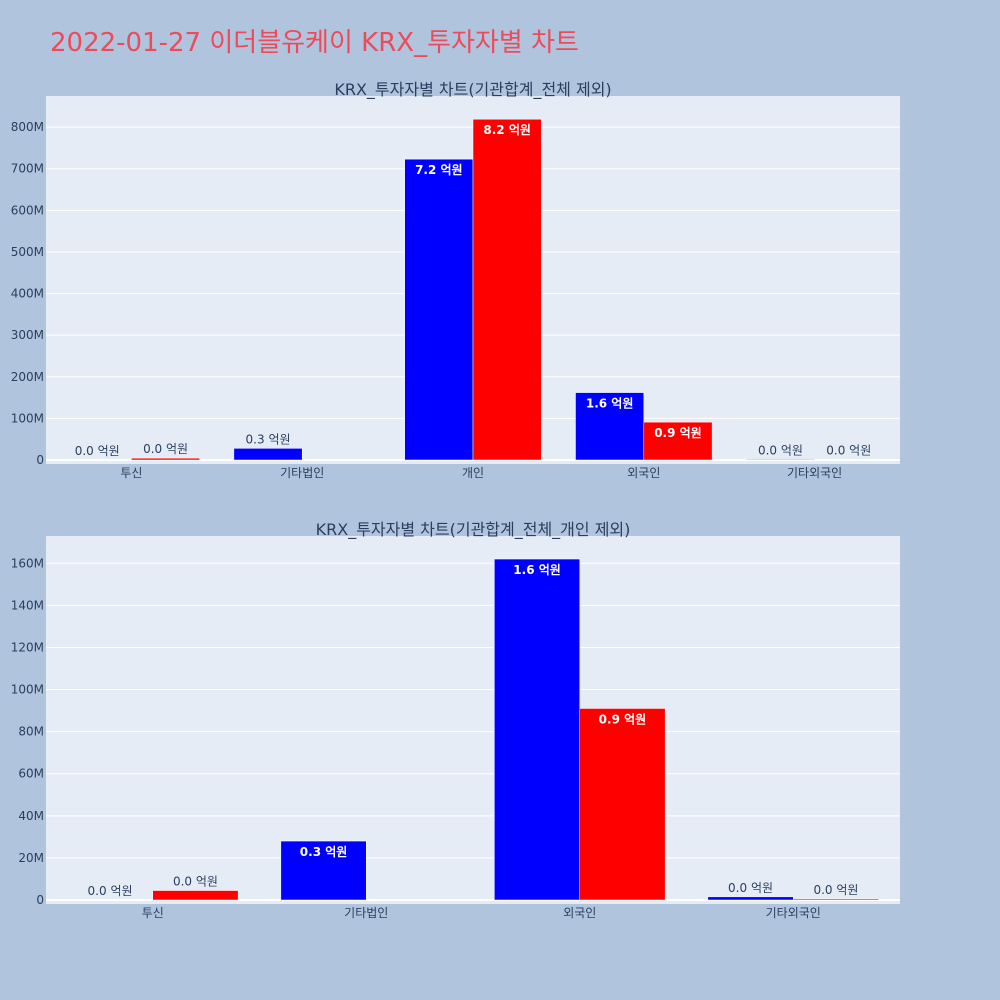 This screenshot has width=1000, height=1000. Describe the element at coordinates (27, 210) in the screenshot. I see `y-tick-label: 600M` at that location.